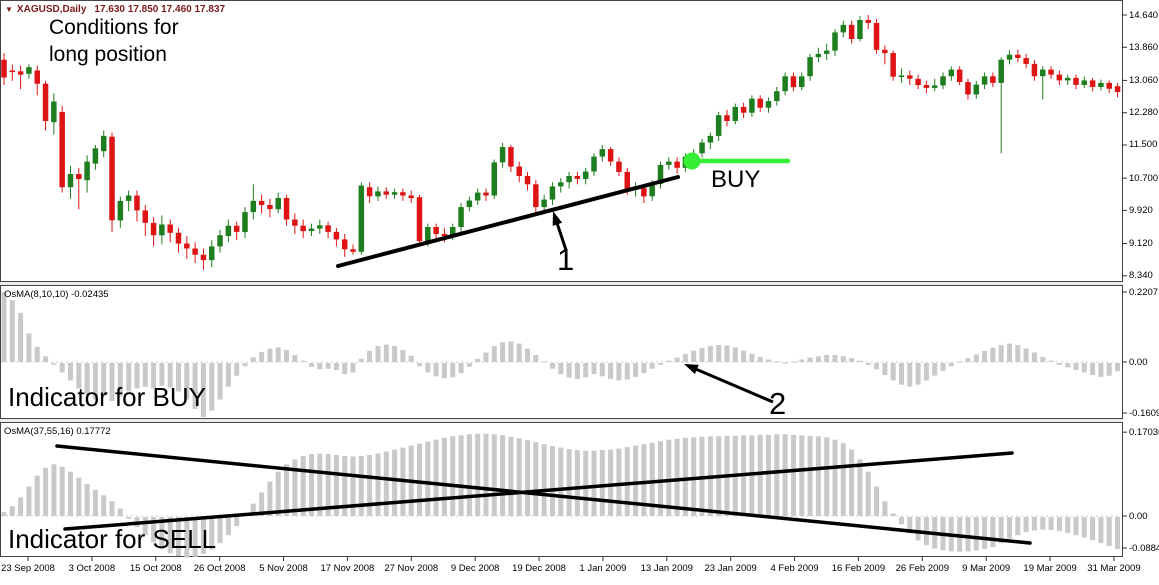  I want to click on time-axis-label: 16 Feb 2009, so click(858, 568).